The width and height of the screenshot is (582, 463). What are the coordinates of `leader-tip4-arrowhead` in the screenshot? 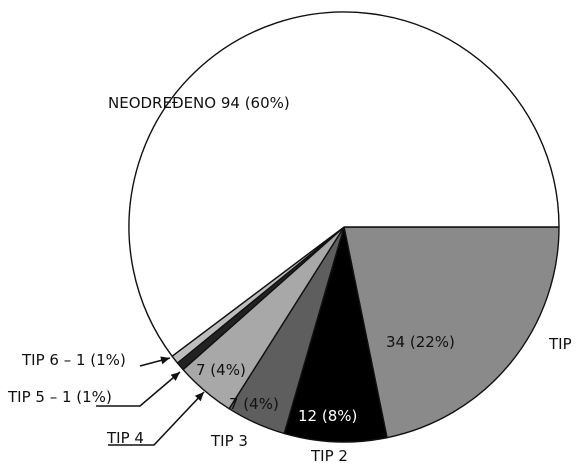 It's located at (199, 397).